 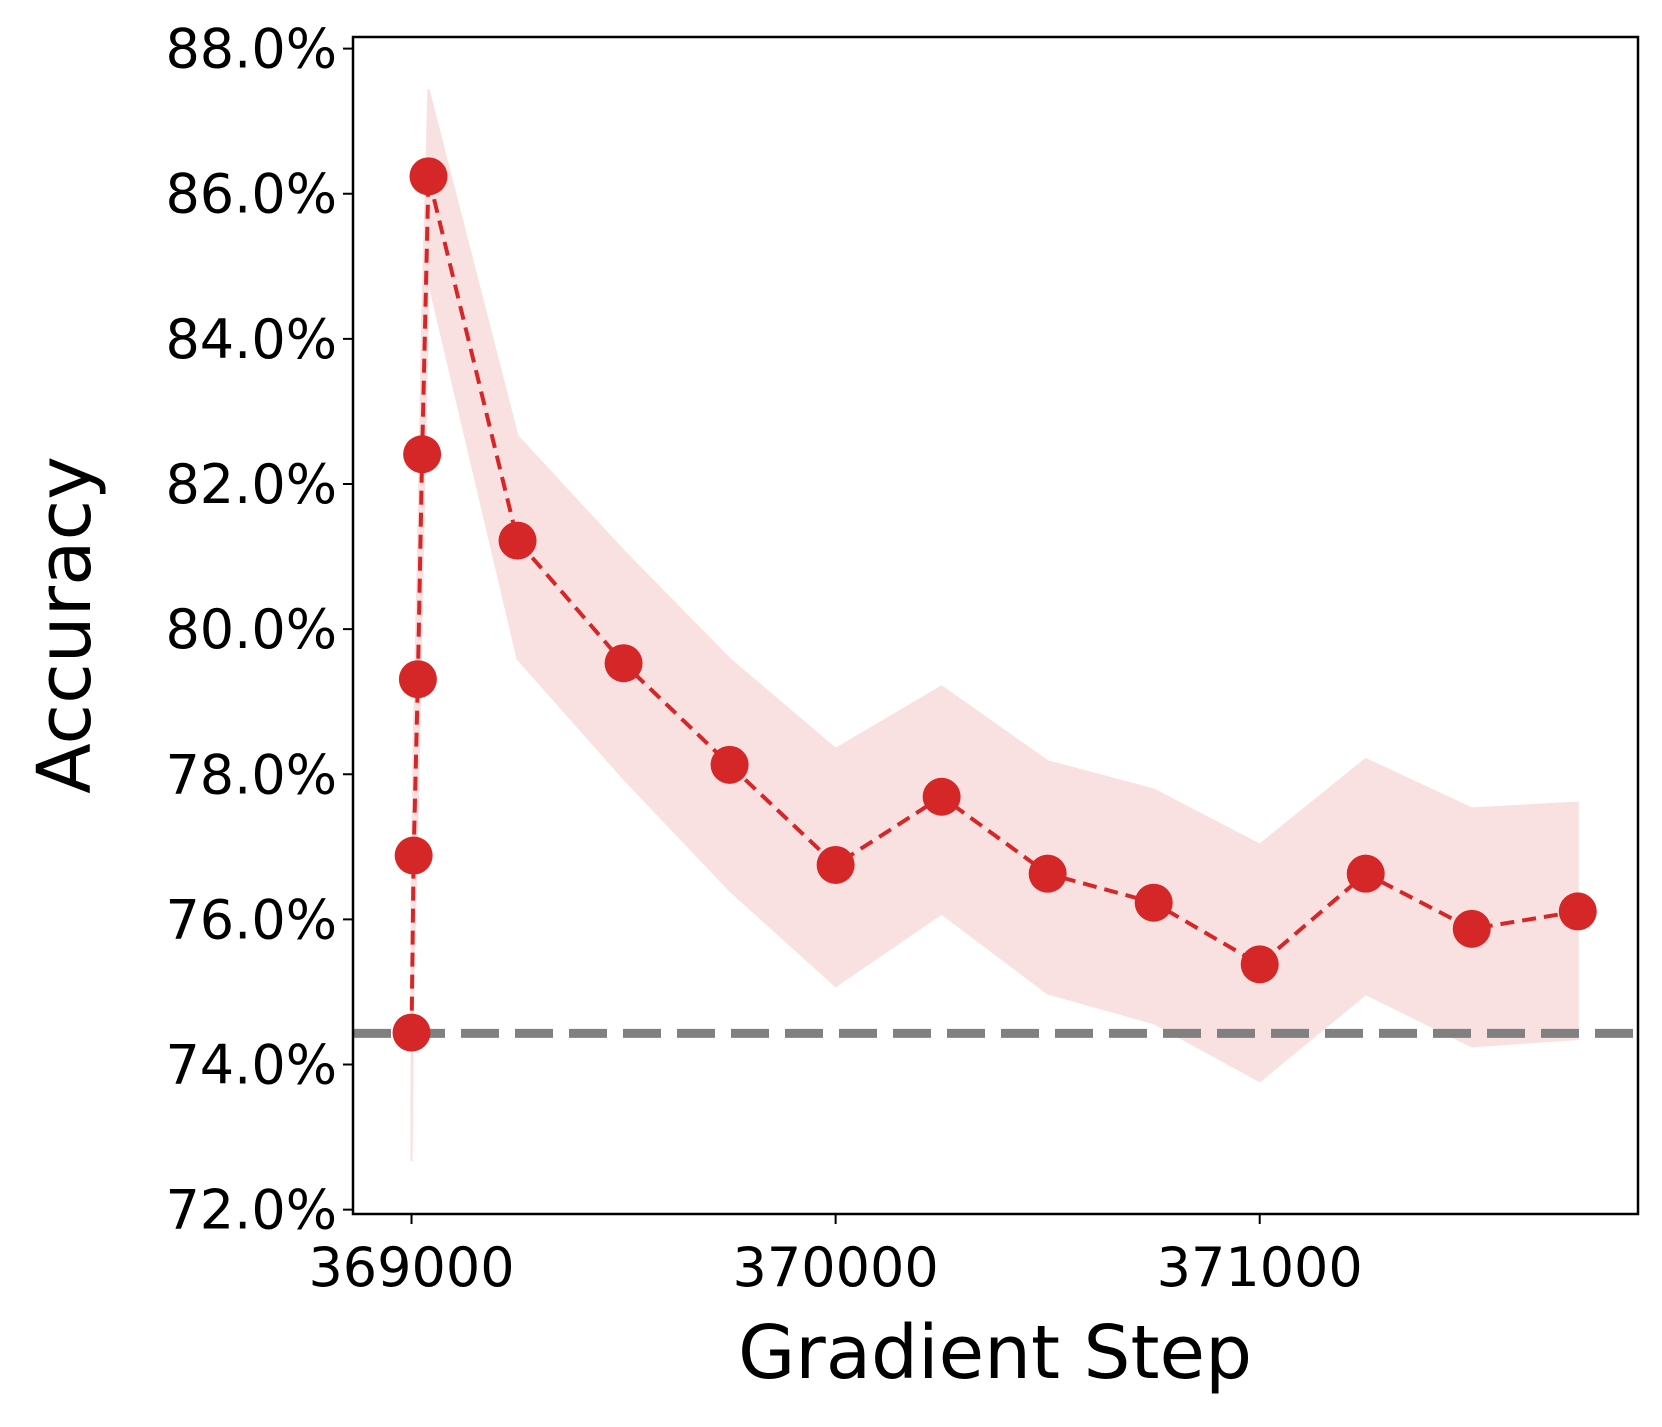 What do you see at coordinates (836, 1267) in the screenshot?
I see `x-tick-label: 370000` at bounding box center [836, 1267].